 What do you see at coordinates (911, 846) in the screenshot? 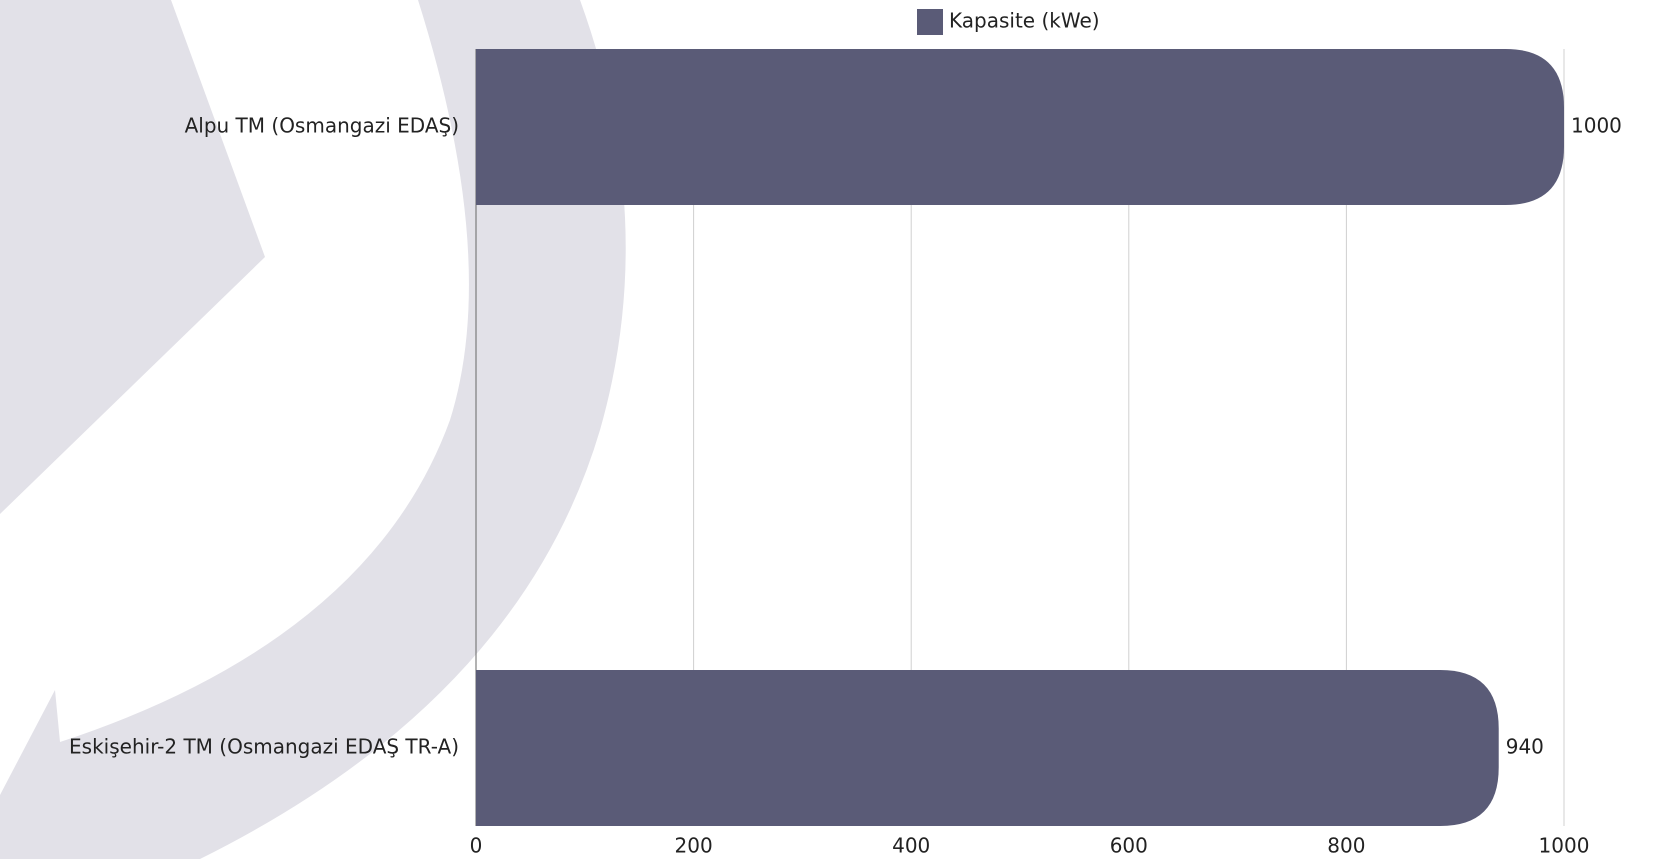
I see `x-tick-label: 400` at bounding box center [911, 846].